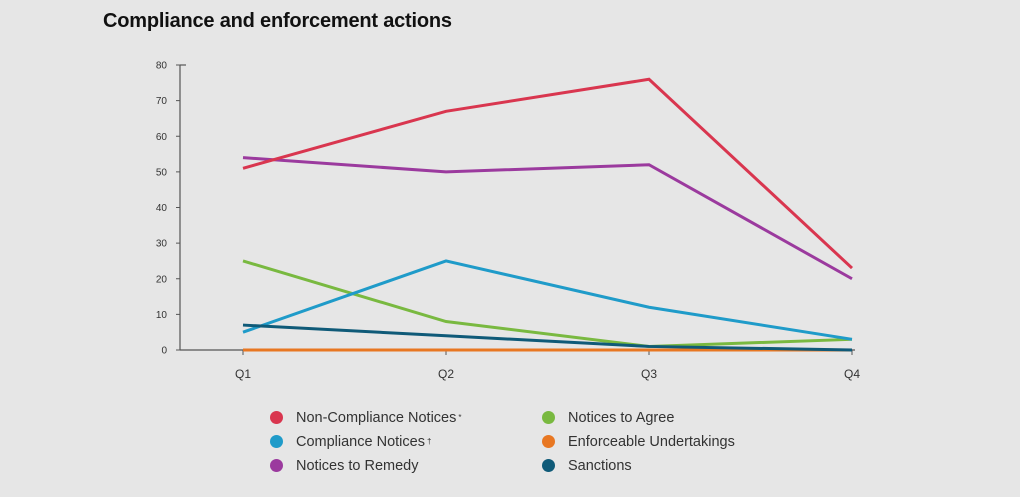 The image size is (1020, 497). Describe the element at coordinates (162, 172) in the screenshot. I see `y-tick-label: 50` at that location.